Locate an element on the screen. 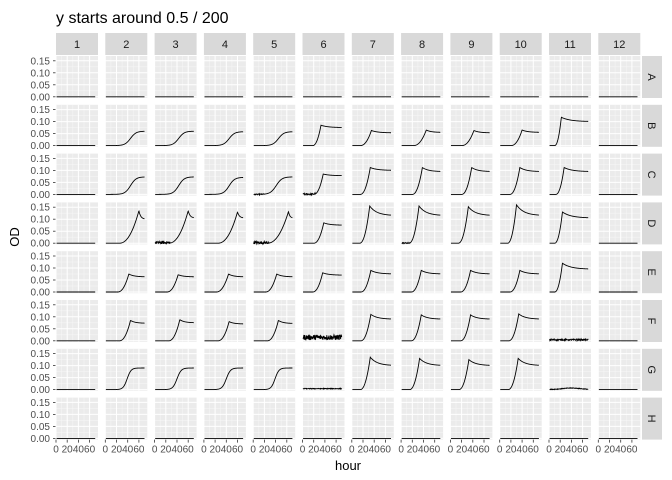  row-strip-label: B is located at coordinates (651, 125).